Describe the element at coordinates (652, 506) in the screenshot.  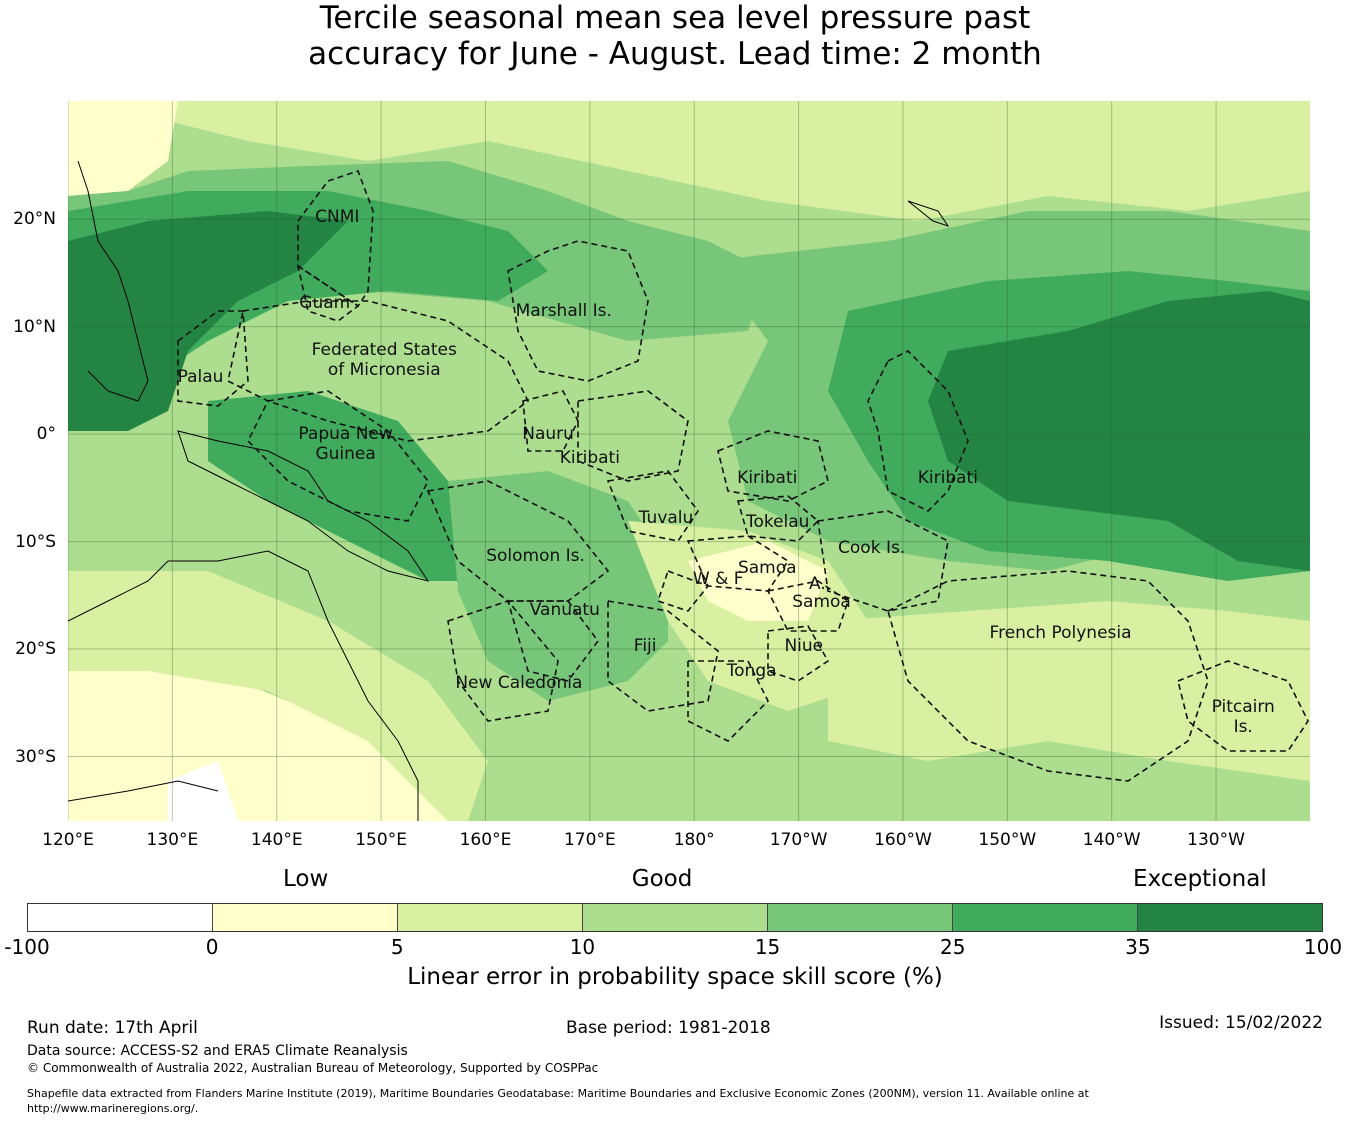
I see `eez-tuvalu` at that location.